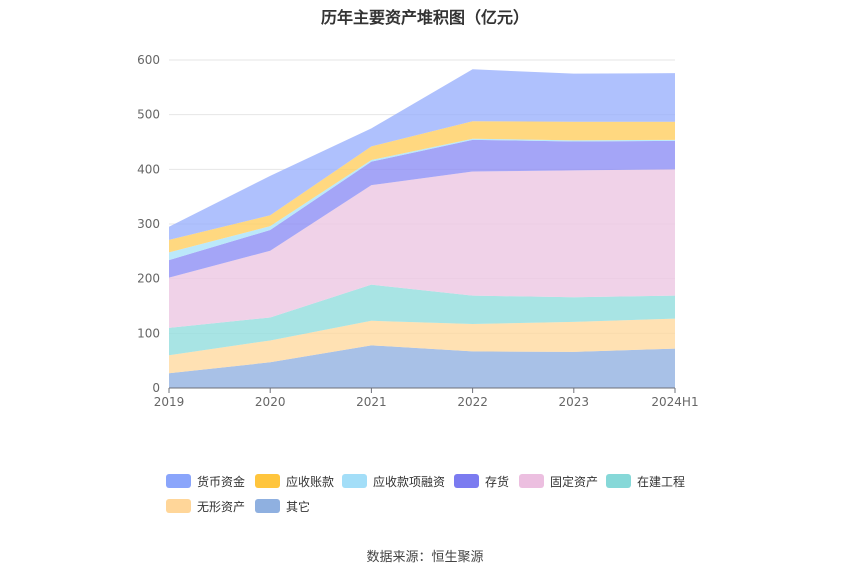  Describe the element at coordinates (310, 481) in the screenshot. I see `legend-label: 应收账款` at that location.